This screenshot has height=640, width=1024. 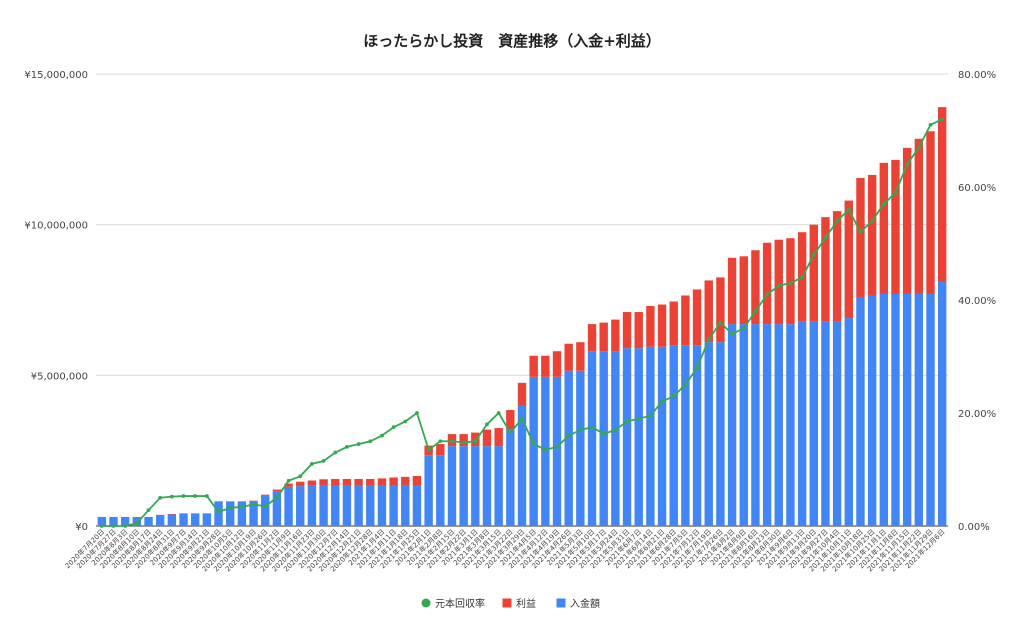 I want to click on y-tick-right: 60.00%, so click(x=977, y=188).